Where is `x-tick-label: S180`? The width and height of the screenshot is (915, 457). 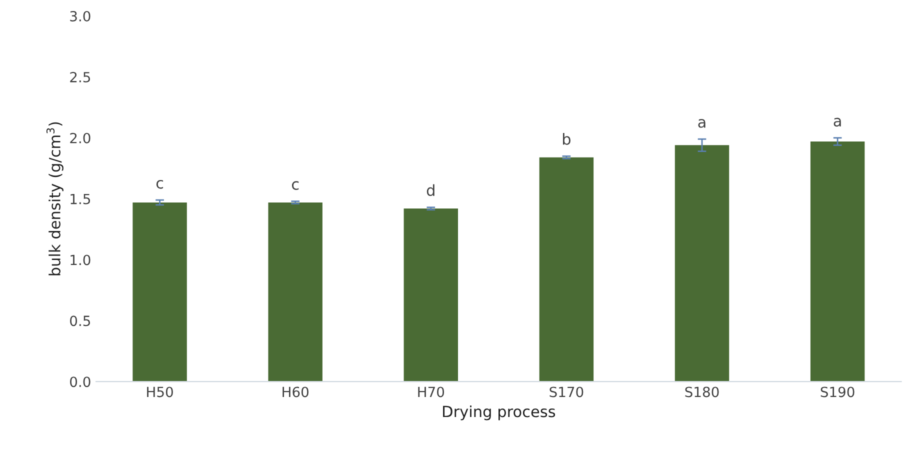 x-tick-label: S180 is located at coordinates (702, 392).